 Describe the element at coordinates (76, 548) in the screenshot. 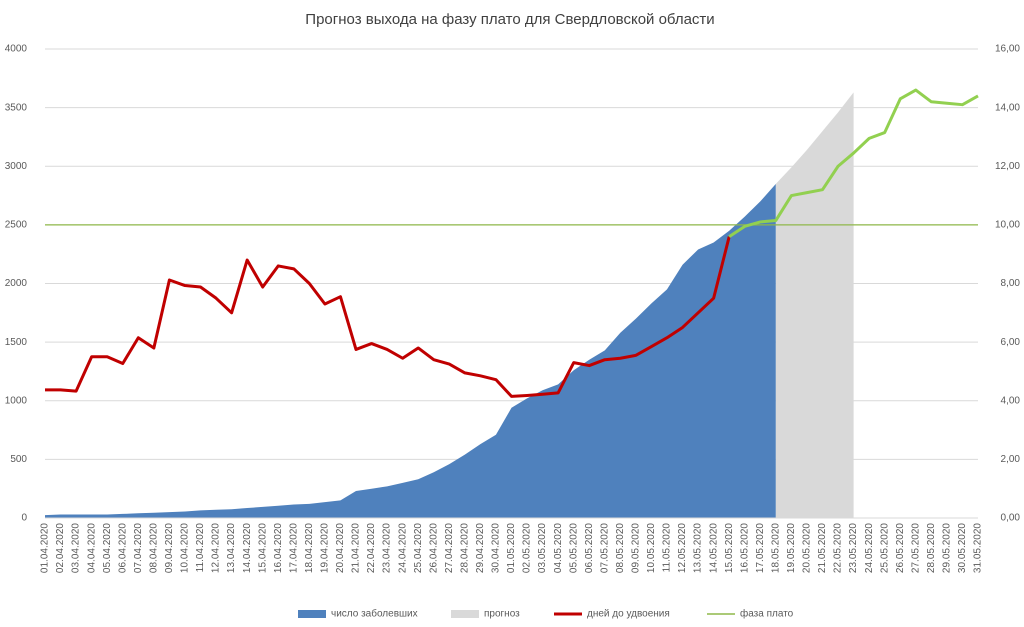

I see `x-tick-label: 03.04.2020` at that location.